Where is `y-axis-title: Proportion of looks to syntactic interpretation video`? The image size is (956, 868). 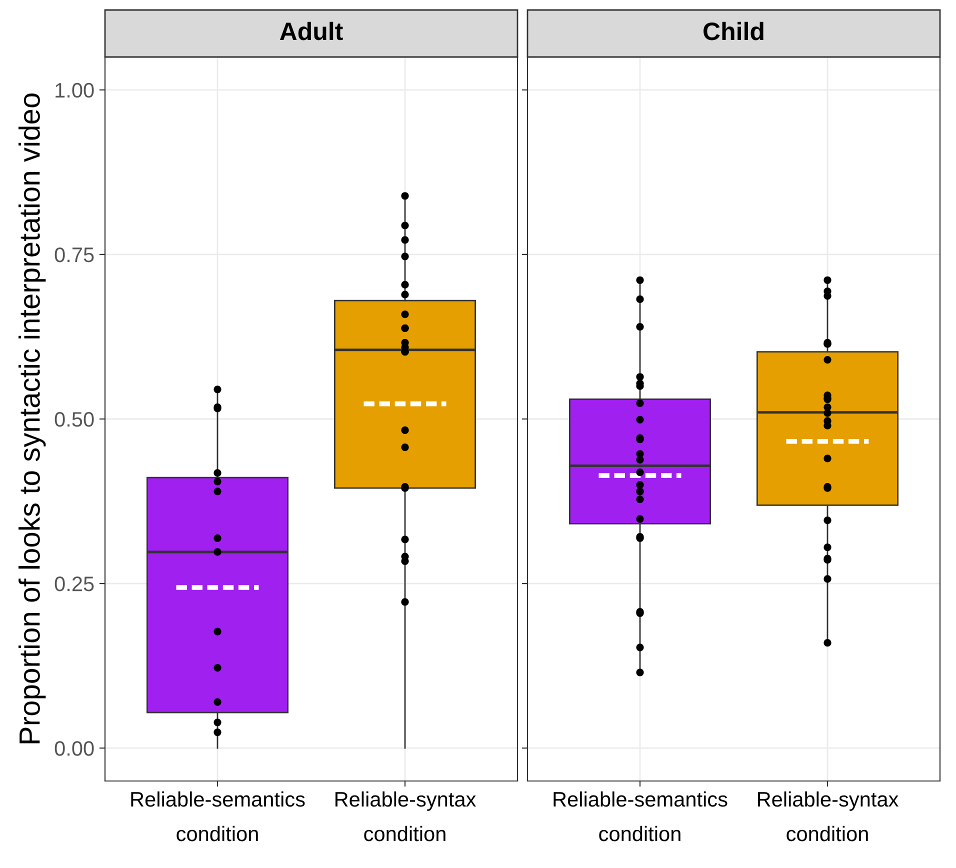
y-axis-title: Proportion of looks to syntactic interpretation video is located at coordinates (32, 419).